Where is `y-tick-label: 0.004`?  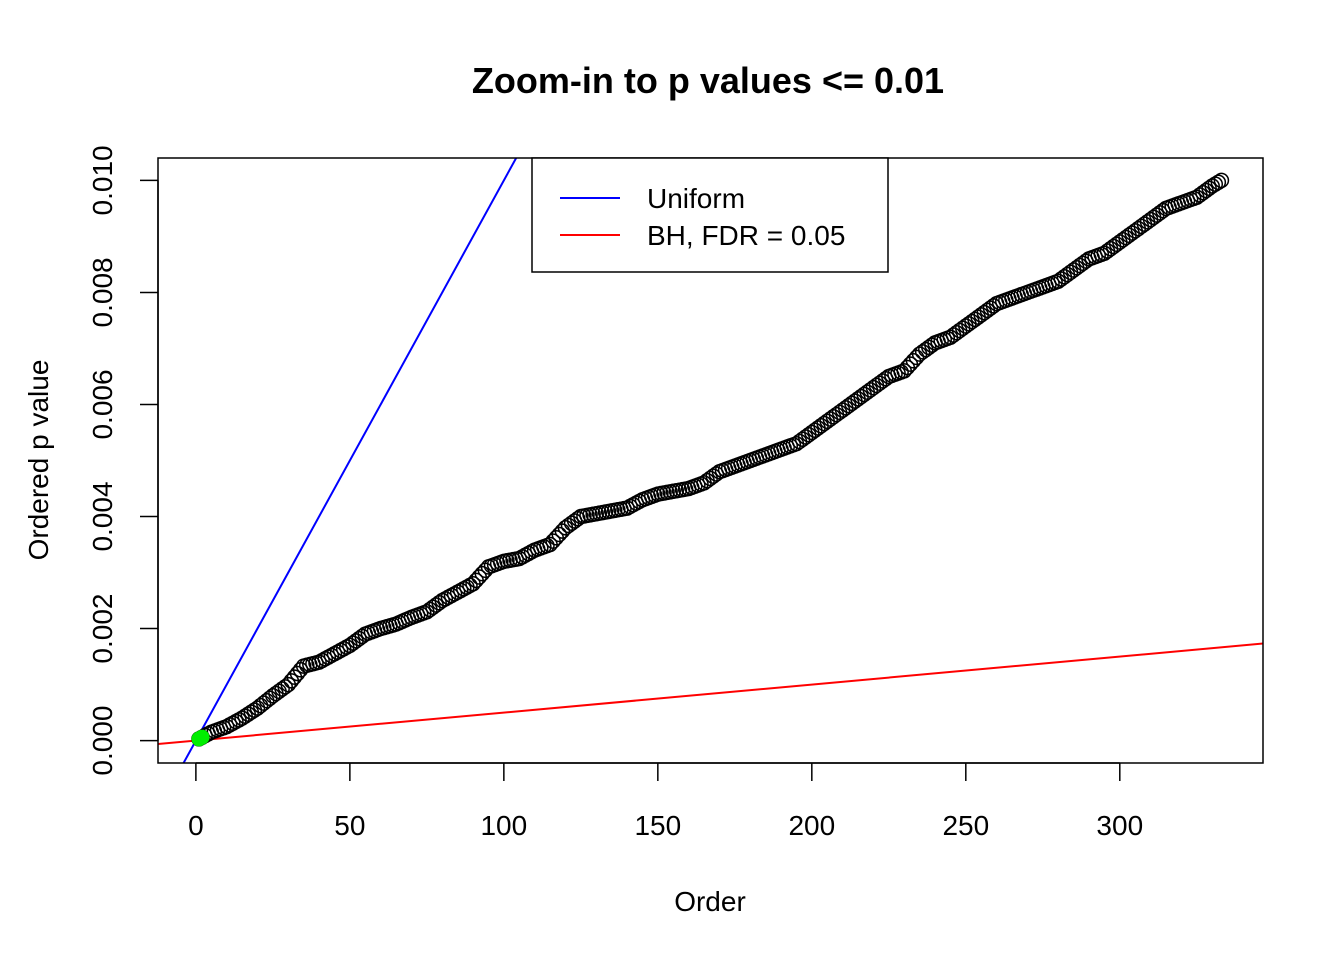
y-tick-label: 0.004 is located at coordinates (102, 516).